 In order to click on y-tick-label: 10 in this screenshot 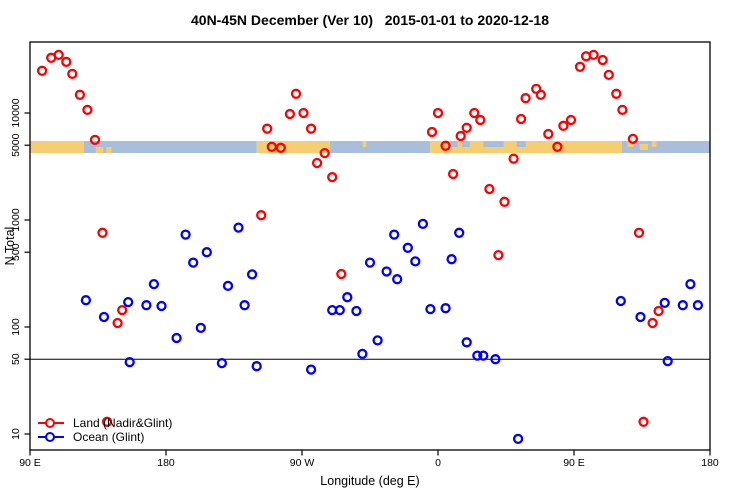, I will do `click(16, 434)`.